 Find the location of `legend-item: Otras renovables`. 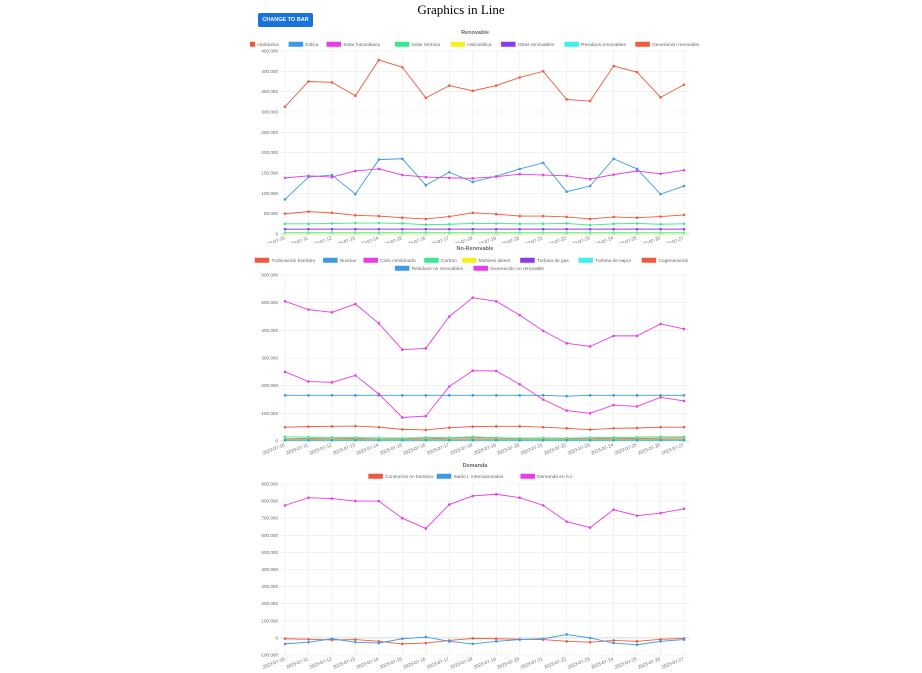

legend-item: Otras renovables is located at coordinates (528, 44).